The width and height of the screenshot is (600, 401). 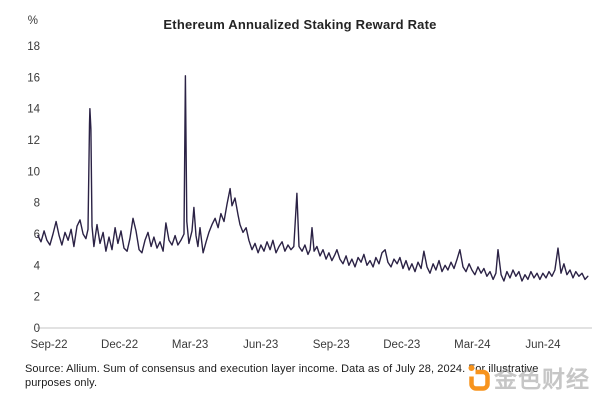 I want to click on y-tick-label: 8, so click(x=37, y=204).